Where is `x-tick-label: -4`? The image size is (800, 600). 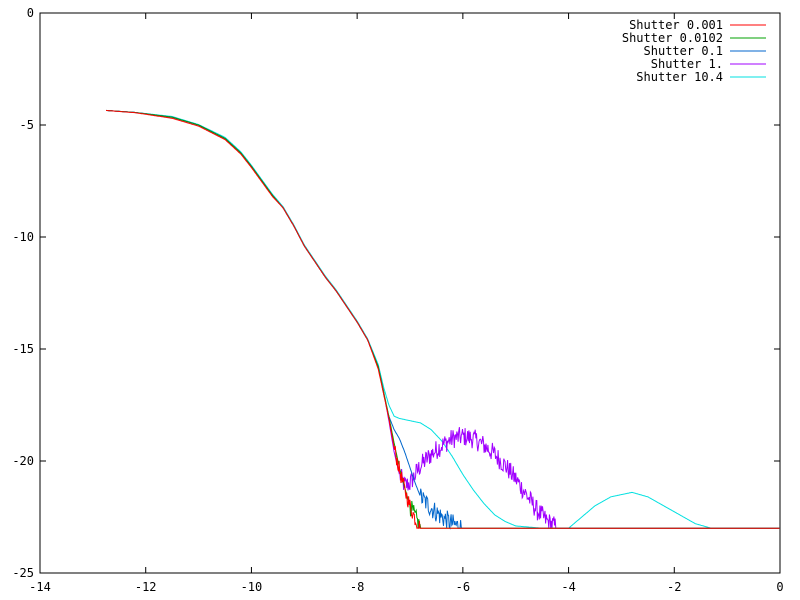
x-tick-label: -4 is located at coordinates (568, 587).